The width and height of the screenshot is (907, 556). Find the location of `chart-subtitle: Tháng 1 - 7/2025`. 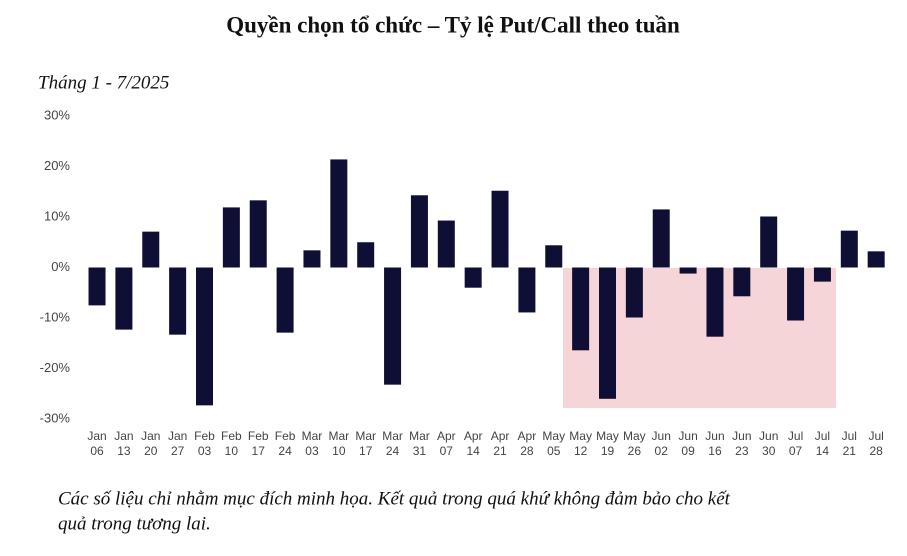

chart-subtitle: Tháng 1 - 7/2025 is located at coordinates (103, 82).